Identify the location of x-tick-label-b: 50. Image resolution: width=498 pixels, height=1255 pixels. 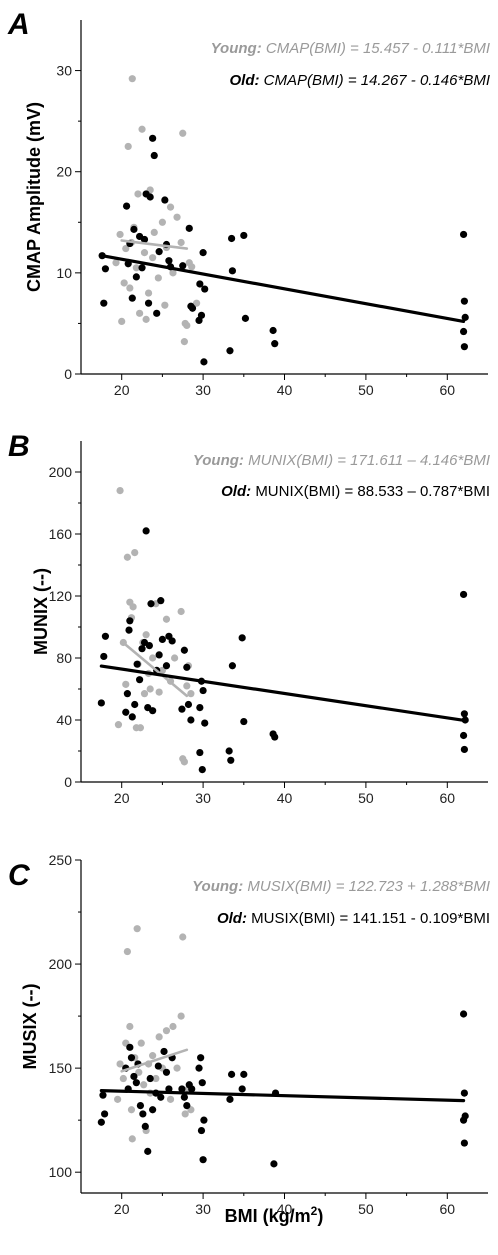
(366, 798).